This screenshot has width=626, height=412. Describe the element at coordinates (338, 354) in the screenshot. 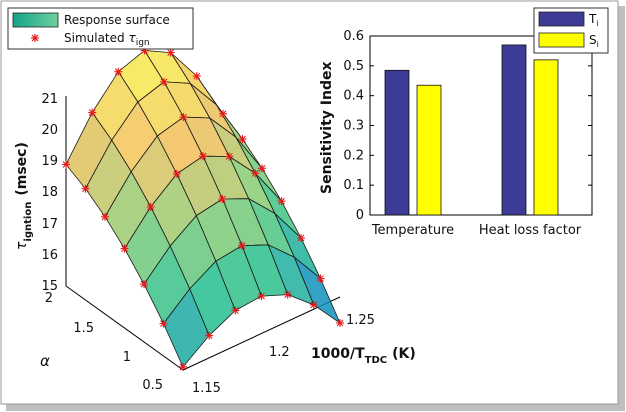

I see `x-axis-label-main: 1000/T` at that location.